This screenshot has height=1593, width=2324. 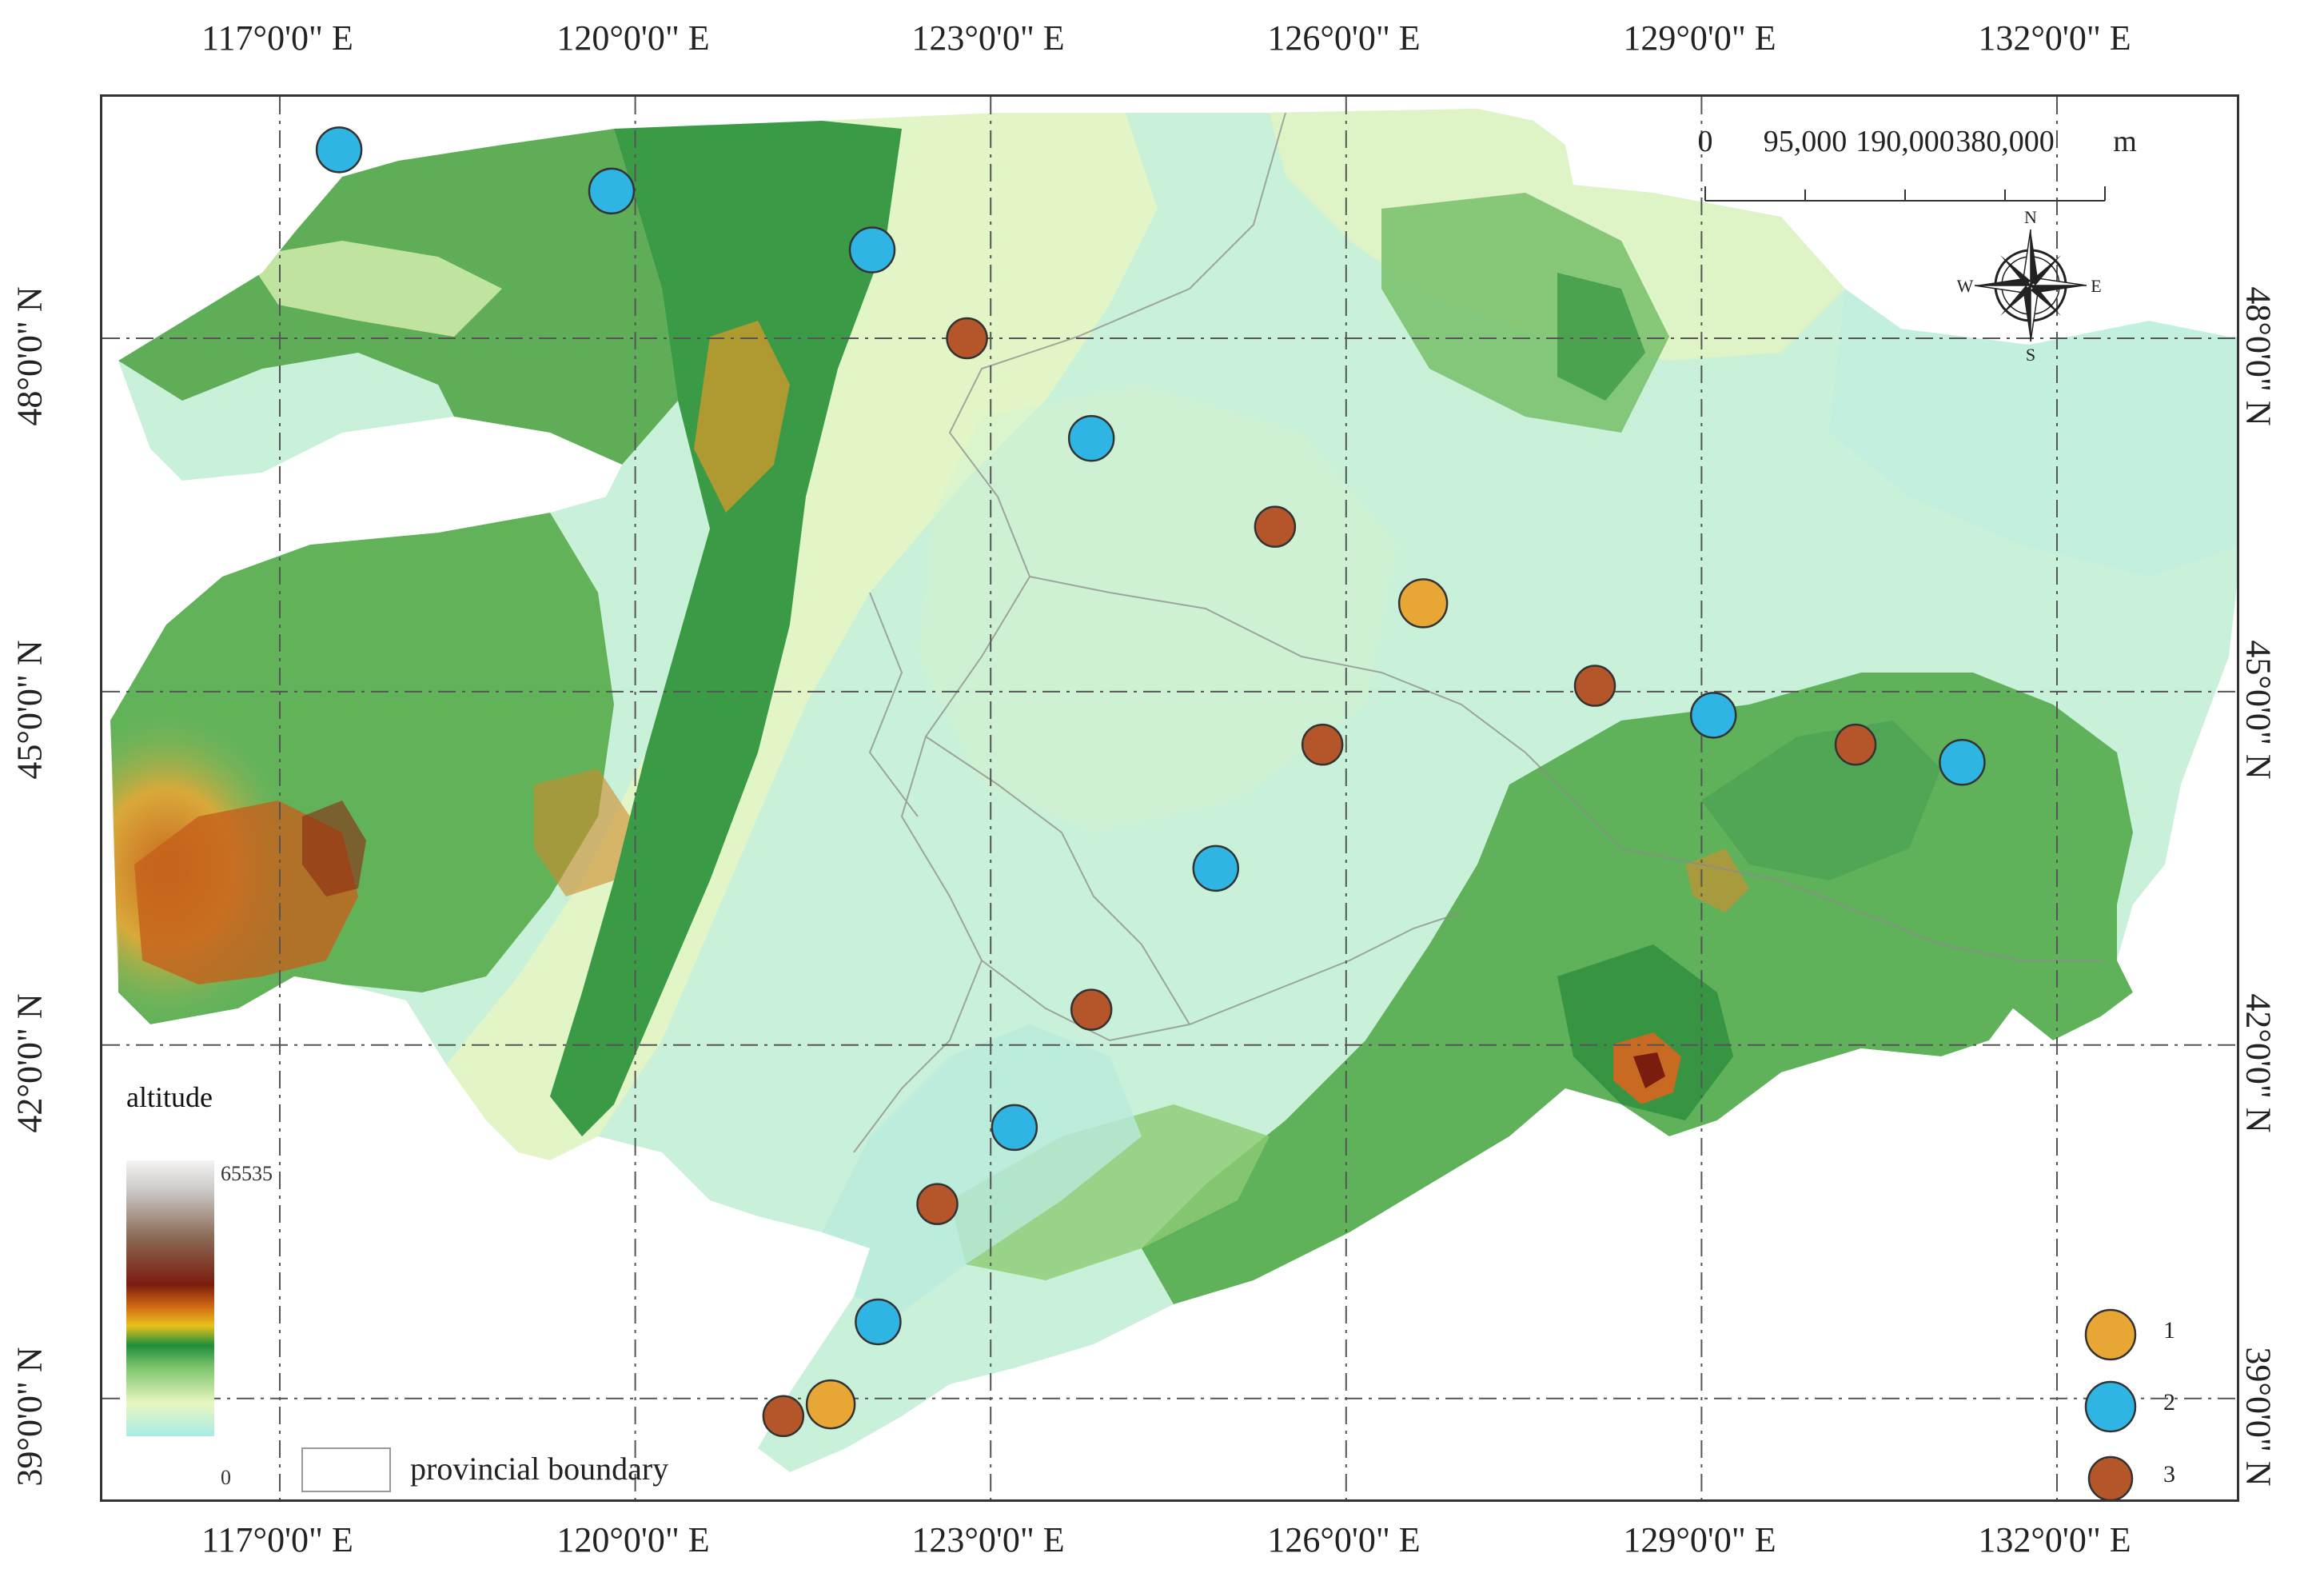 I want to click on land-khingan, so click(x=726, y=628).